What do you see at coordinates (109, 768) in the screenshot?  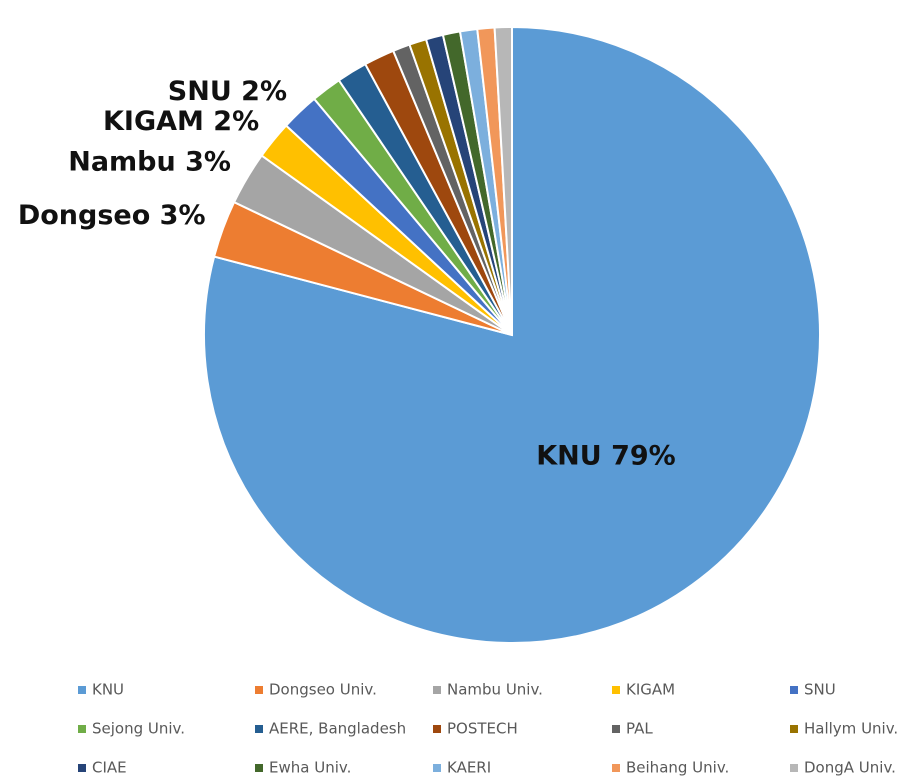 I see `legend-label: CIAE` at bounding box center [109, 768].